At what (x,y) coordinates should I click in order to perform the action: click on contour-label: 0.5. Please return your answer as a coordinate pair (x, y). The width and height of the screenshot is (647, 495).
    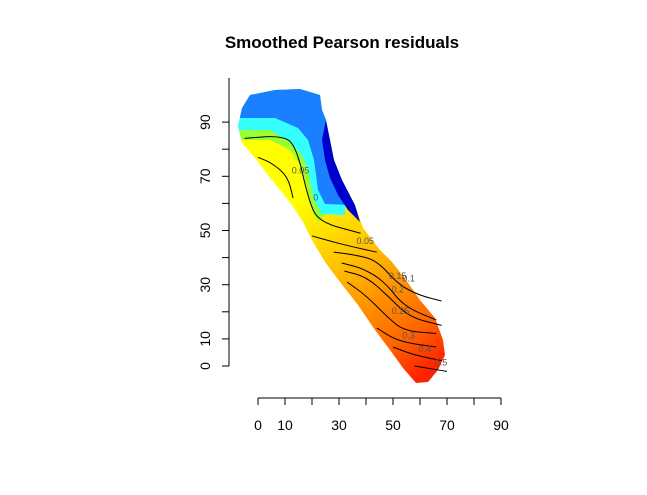
    Looking at the image, I should click on (441, 363).